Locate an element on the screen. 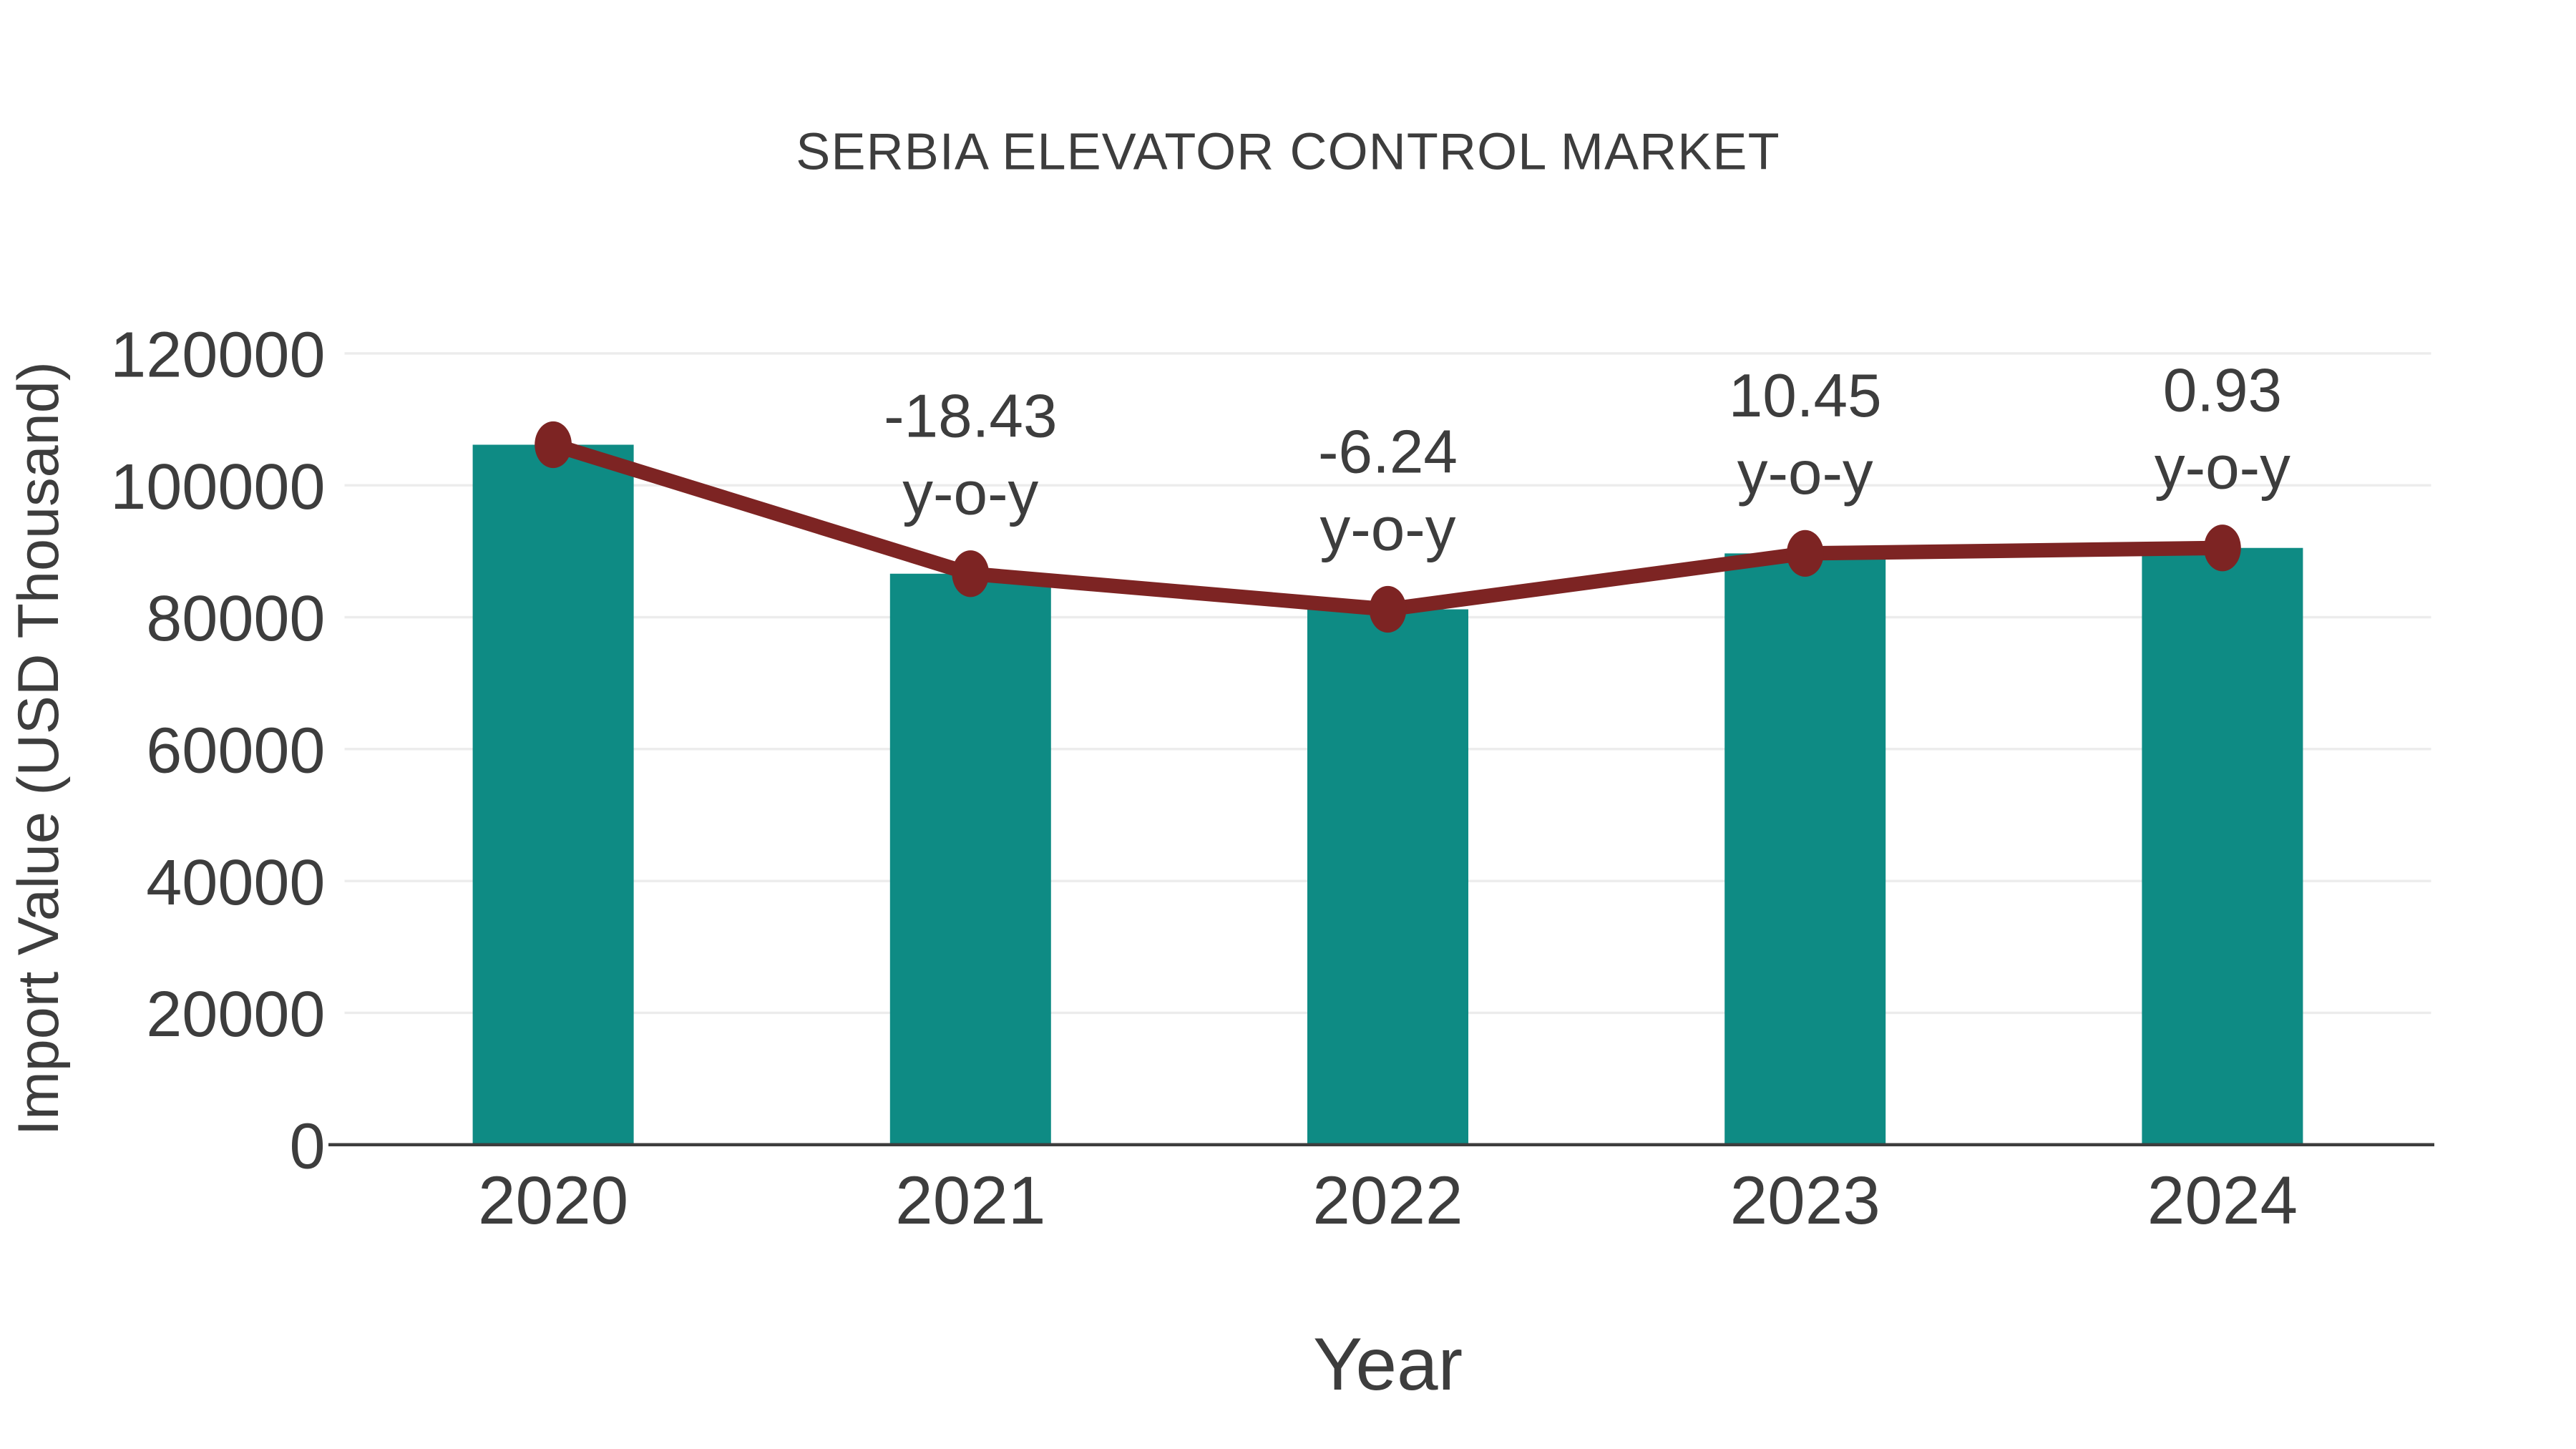 The height and width of the screenshot is (1449, 2576). y-tick-label-100000: 100000 is located at coordinates (217, 487).